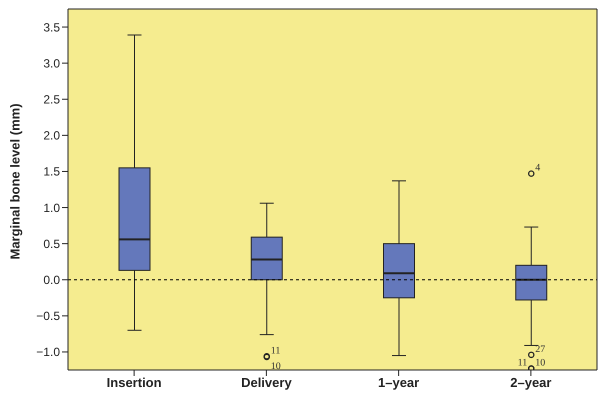 This screenshot has width=606, height=407. Describe the element at coordinates (537, 168) in the screenshot. I see `annotation: 4` at that location.